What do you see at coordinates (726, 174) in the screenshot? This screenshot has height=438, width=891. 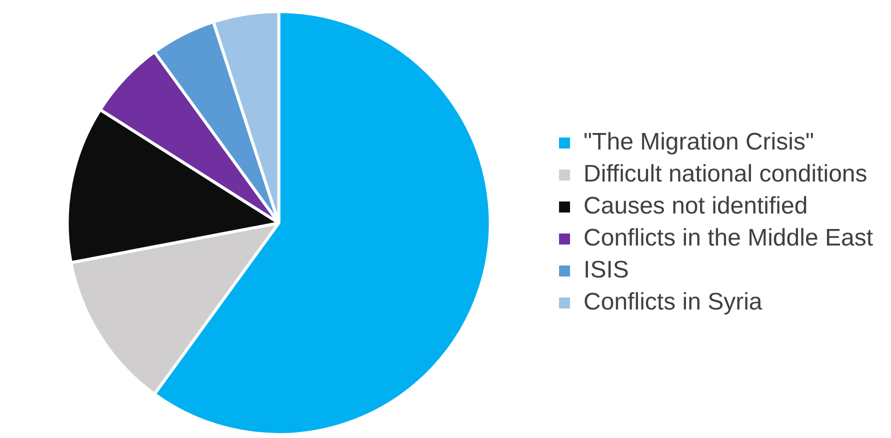 I see `legend-label: Difficult national conditions` at bounding box center [726, 174].